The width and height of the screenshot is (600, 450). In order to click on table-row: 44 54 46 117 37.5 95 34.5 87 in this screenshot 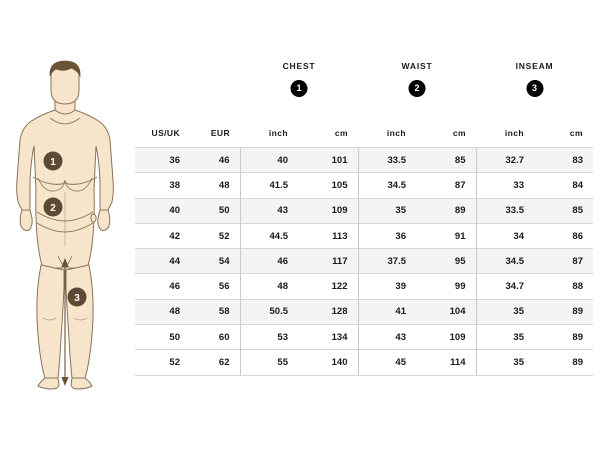, I will do `click(364, 261)`.